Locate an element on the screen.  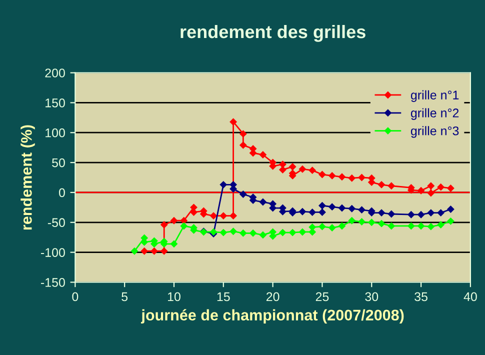
chart-title: rendement des grilles is located at coordinates (273, 33).